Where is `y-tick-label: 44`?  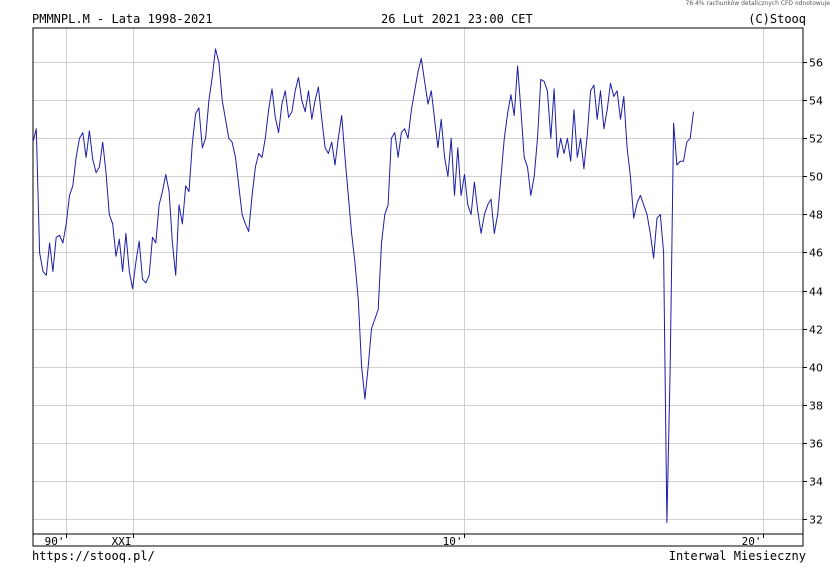
y-tick-label: 44 is located at coordinates (816, 292).